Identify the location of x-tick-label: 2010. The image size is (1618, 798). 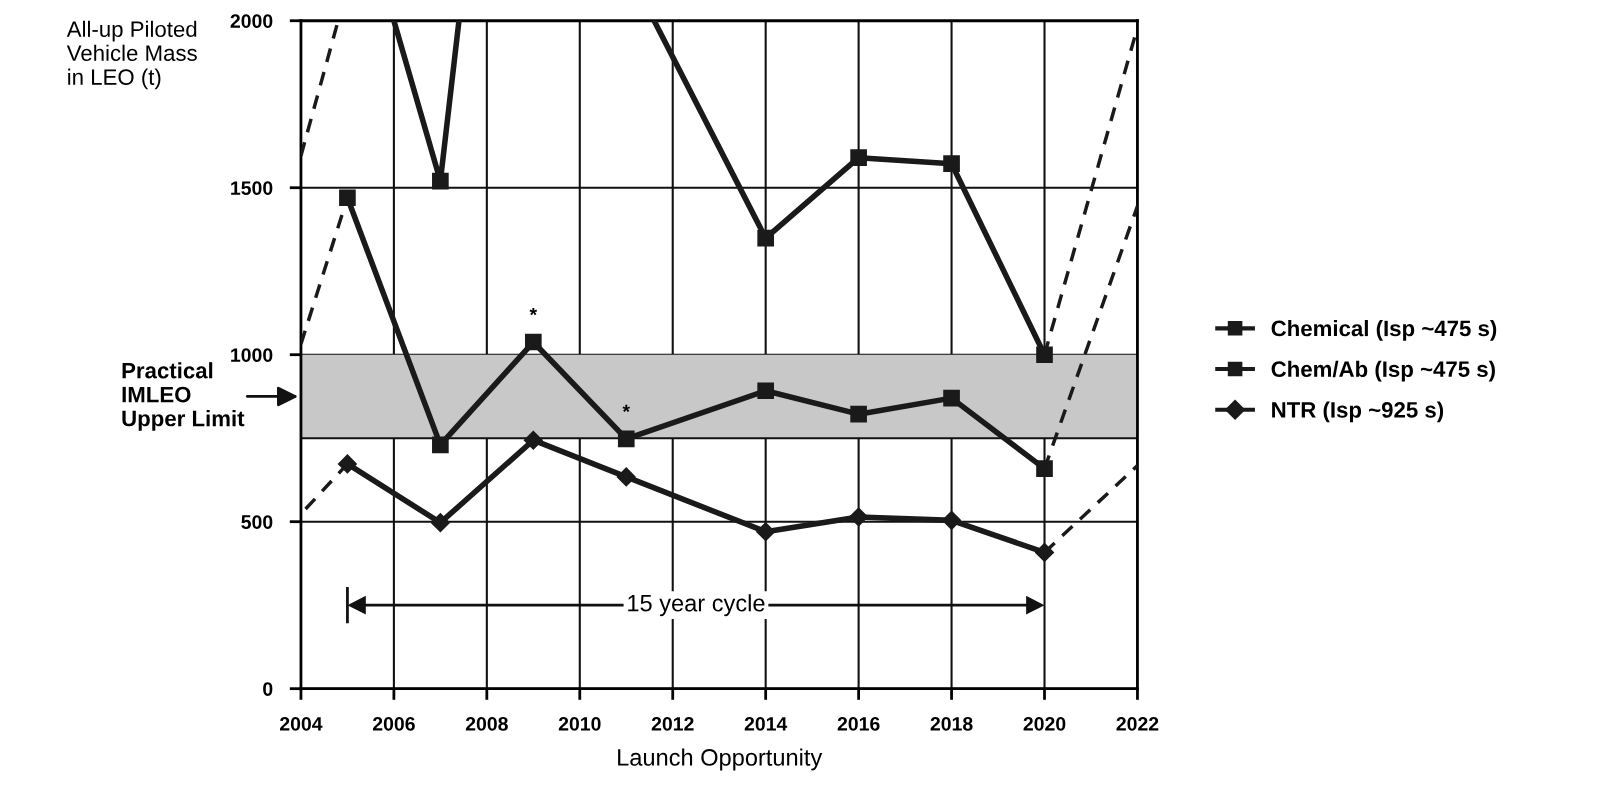
(579, 723).